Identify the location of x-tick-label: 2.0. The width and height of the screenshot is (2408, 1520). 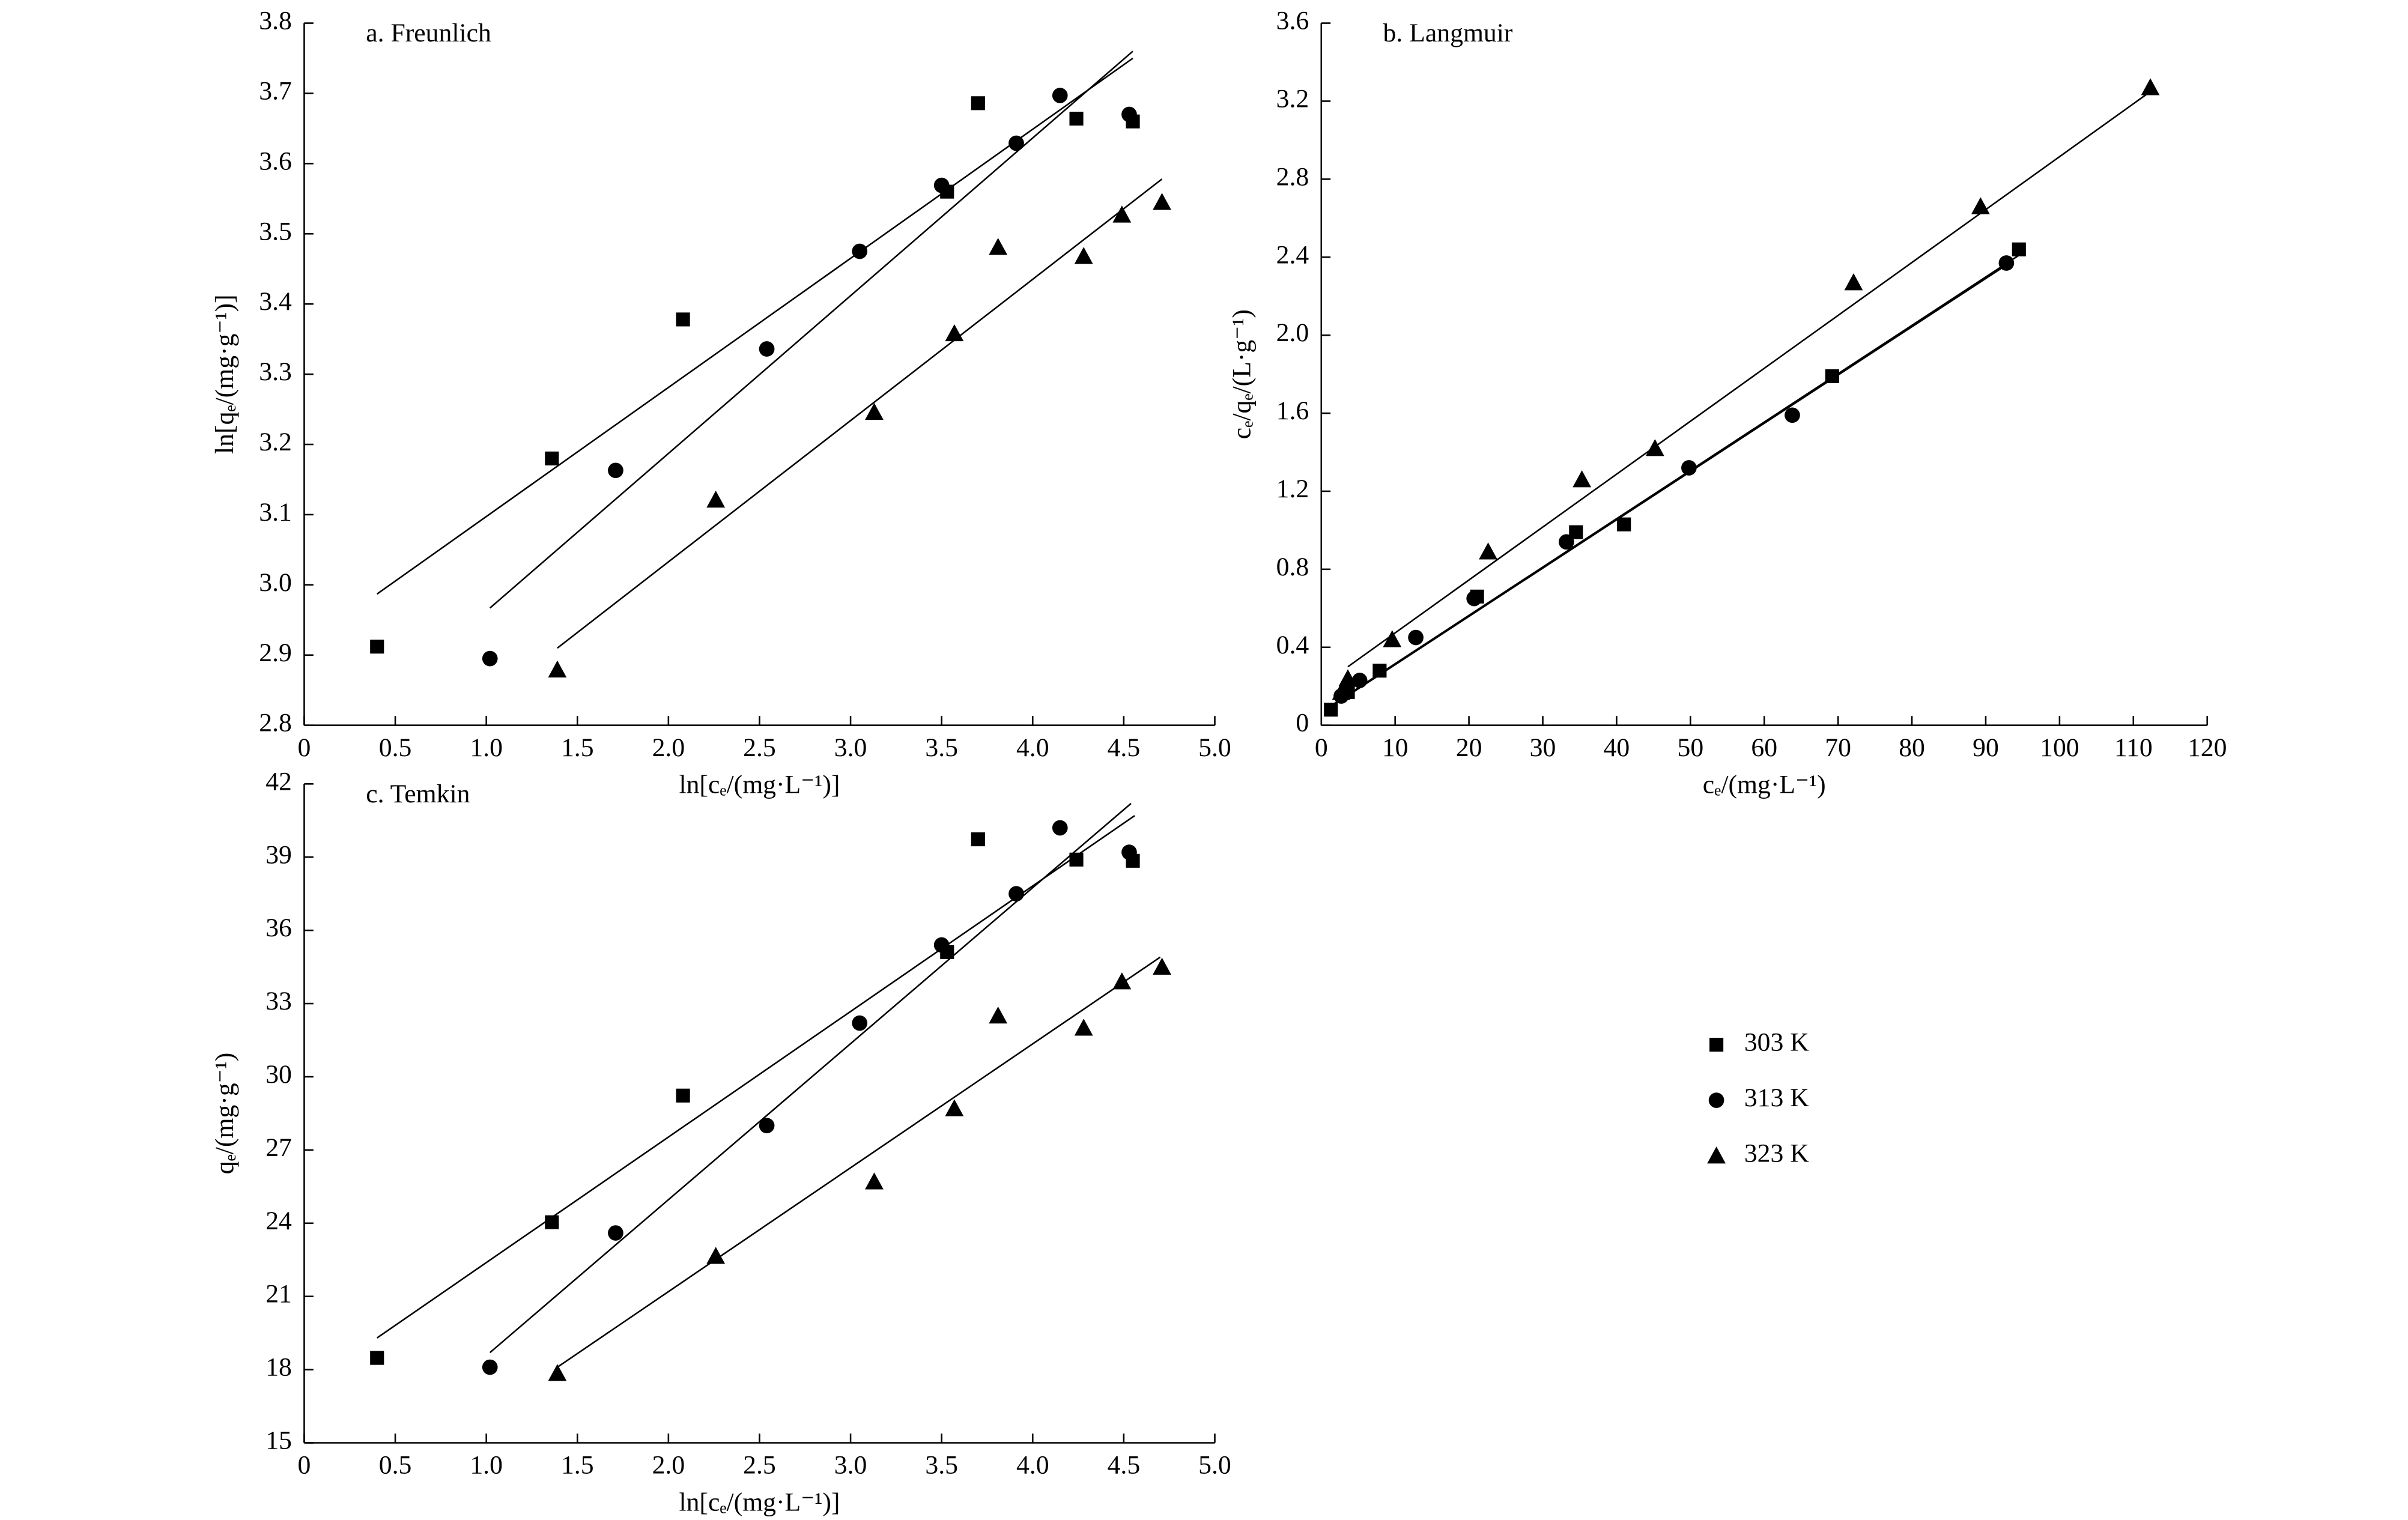
(668, 747).